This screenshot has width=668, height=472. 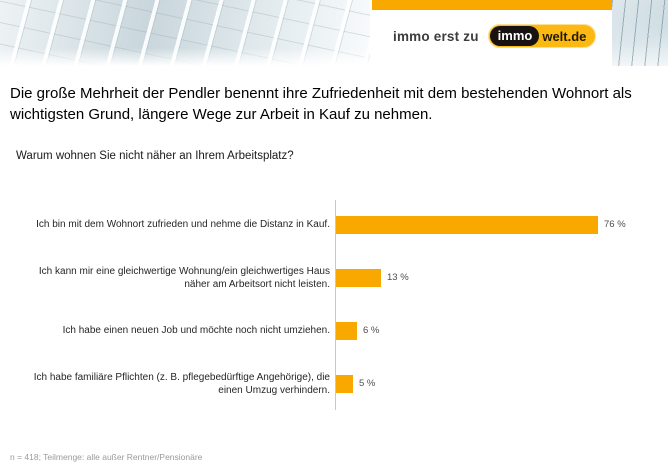 I want to click on bar-value-label: 6 %, so click(x=371, y=330).